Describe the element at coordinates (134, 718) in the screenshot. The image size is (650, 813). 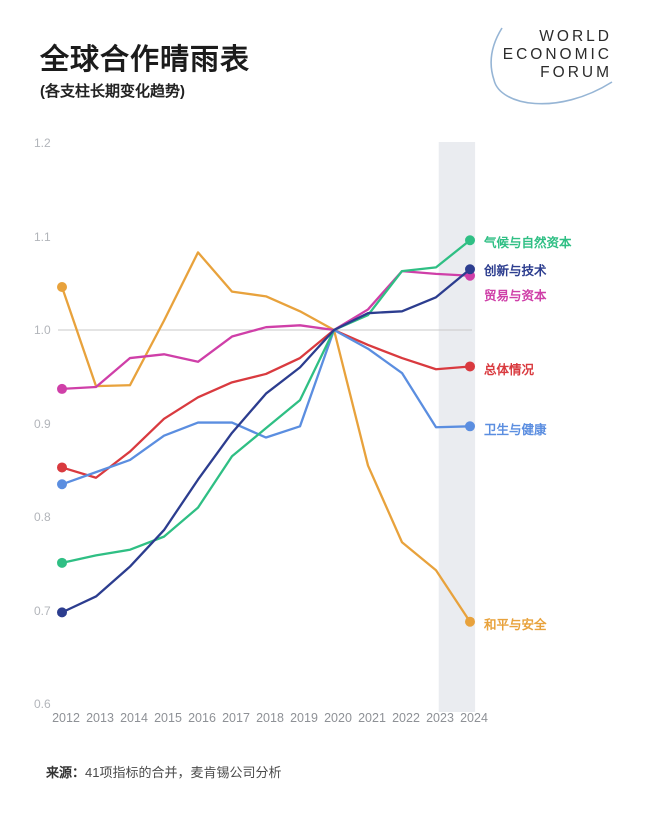
I see `x-axis-tick-label: 2014` at that location.